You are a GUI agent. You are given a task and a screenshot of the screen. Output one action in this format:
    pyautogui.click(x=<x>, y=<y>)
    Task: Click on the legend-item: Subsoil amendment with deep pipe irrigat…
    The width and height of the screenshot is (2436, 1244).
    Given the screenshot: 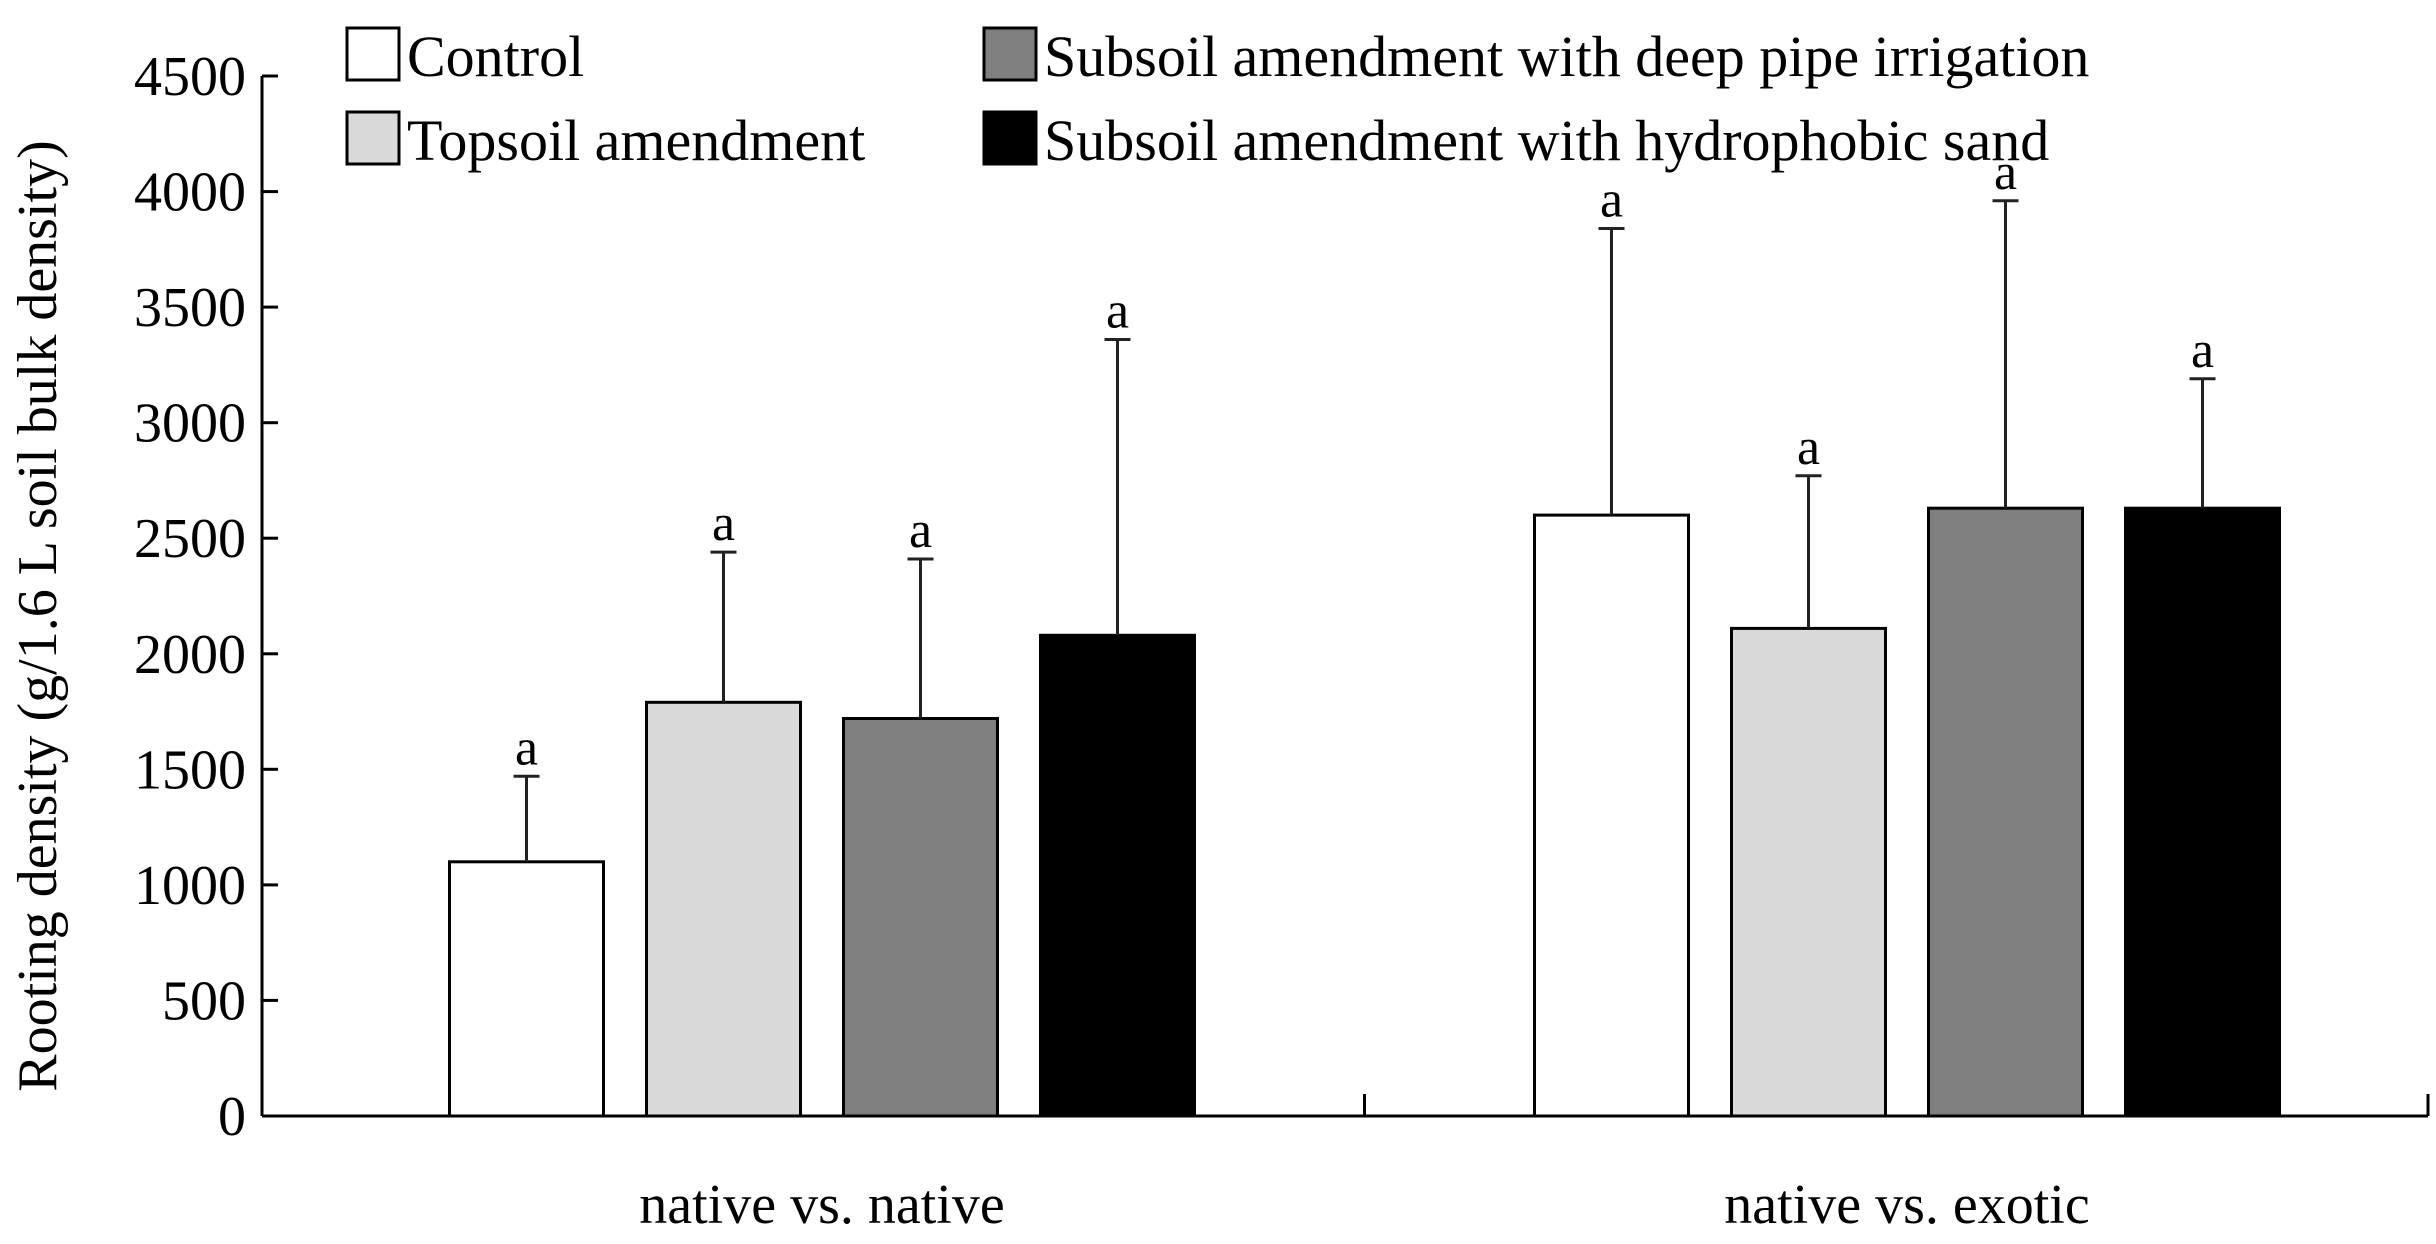 What is the action you would take?
    pyautogui.click(x=1535, y=56)
    